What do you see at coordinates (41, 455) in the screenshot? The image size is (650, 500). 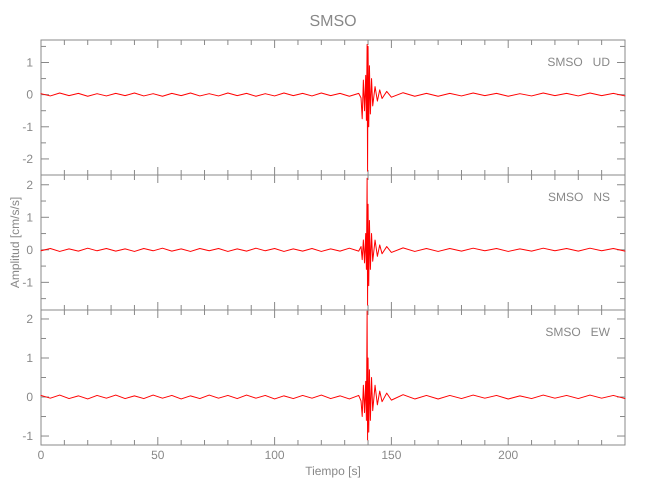 I see `x-tick-label: 0` at bounding box center [41, 455].